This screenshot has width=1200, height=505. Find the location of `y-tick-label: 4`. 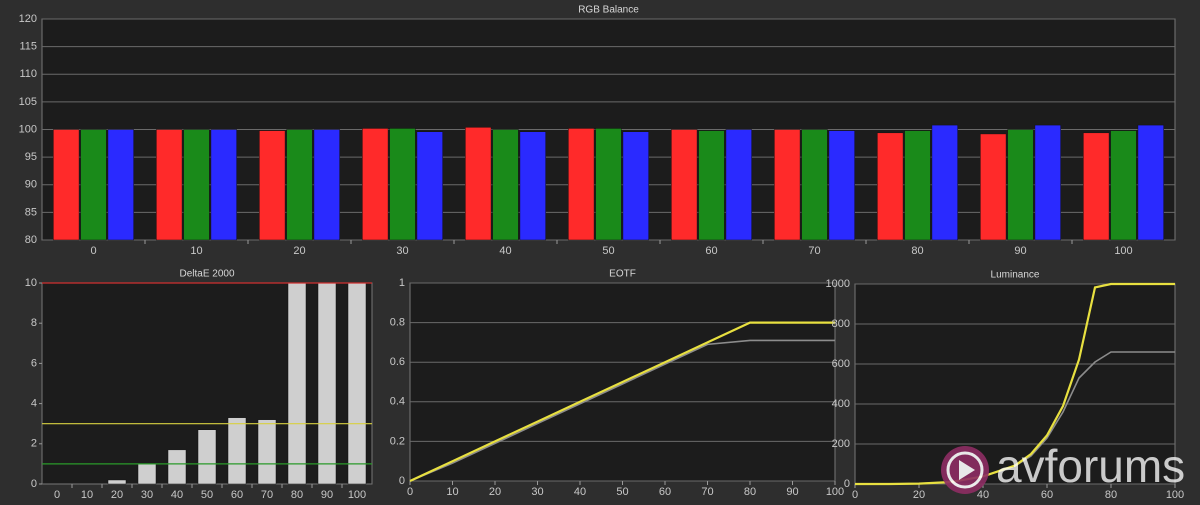

y-tick-label: 4 is located at coordinates (34, 404).